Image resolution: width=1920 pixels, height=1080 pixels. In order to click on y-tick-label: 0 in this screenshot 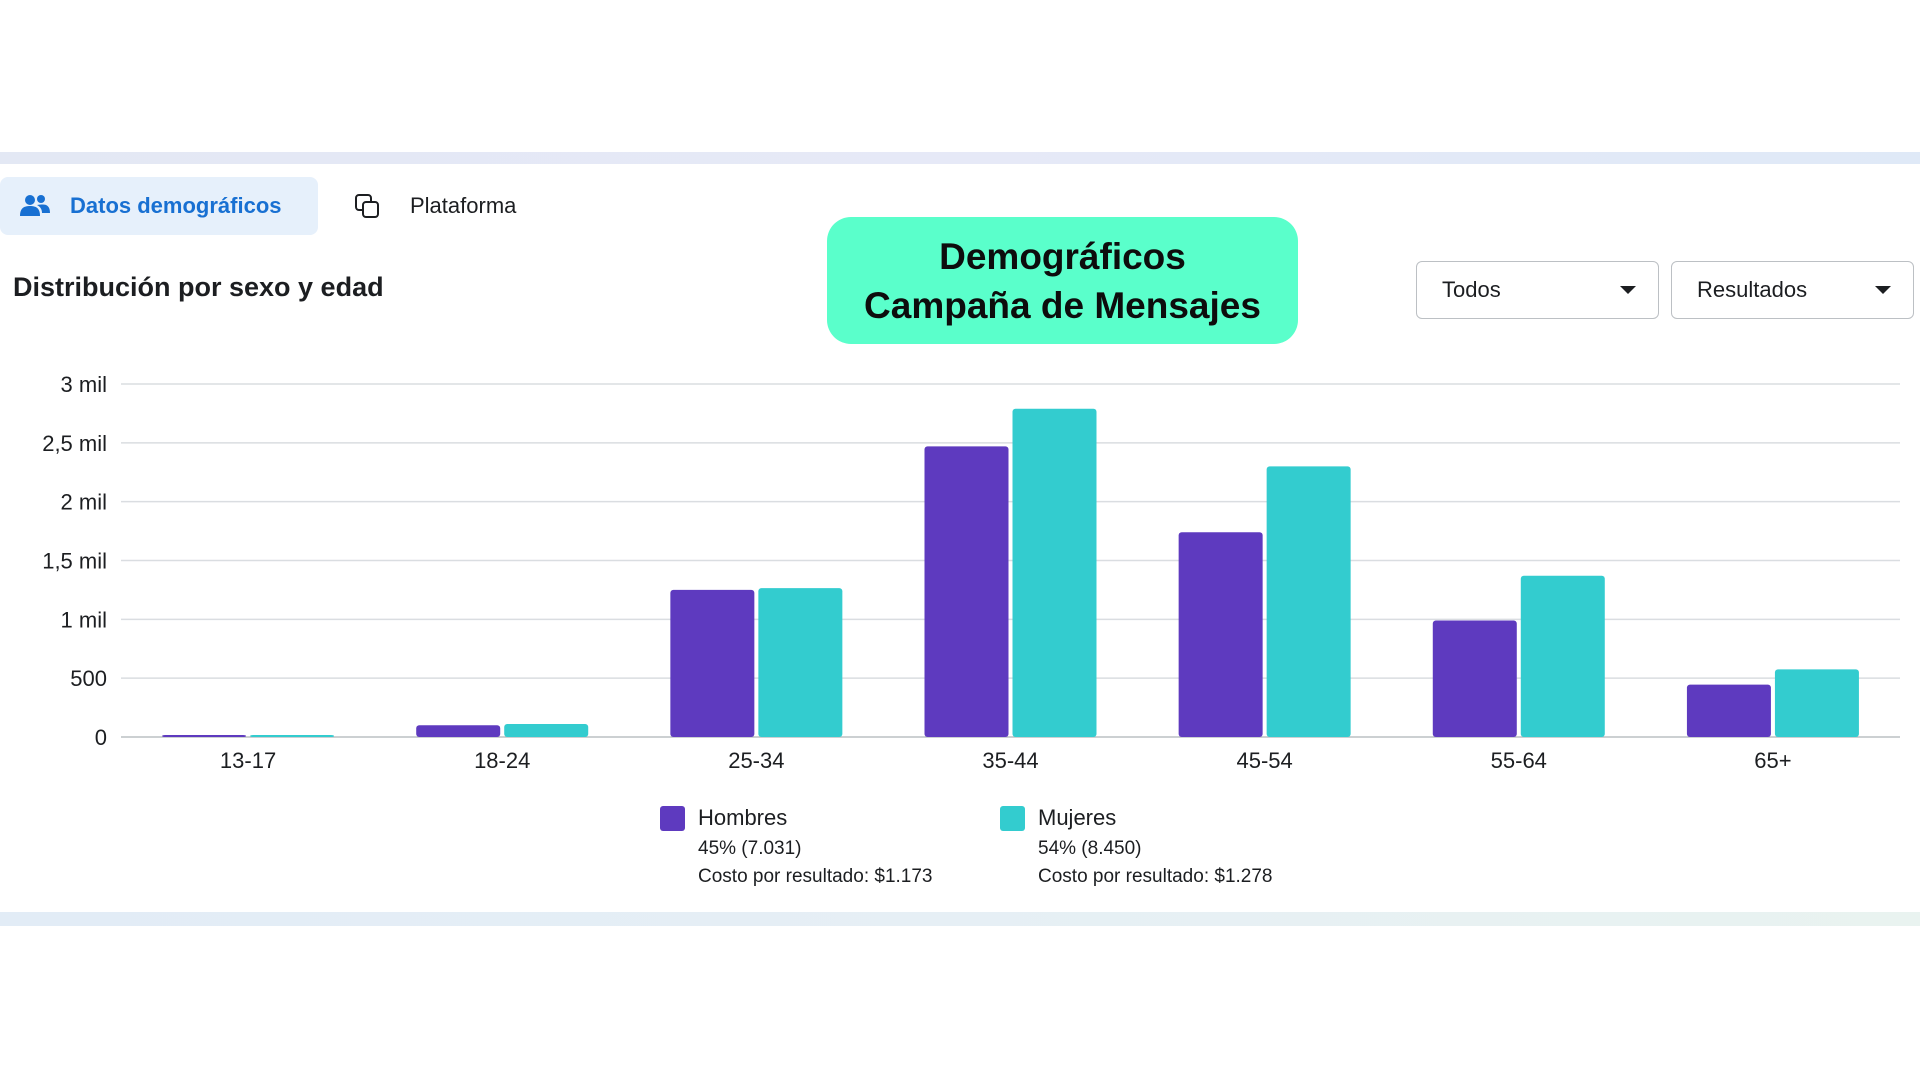, I will do `click(101, 737)`.